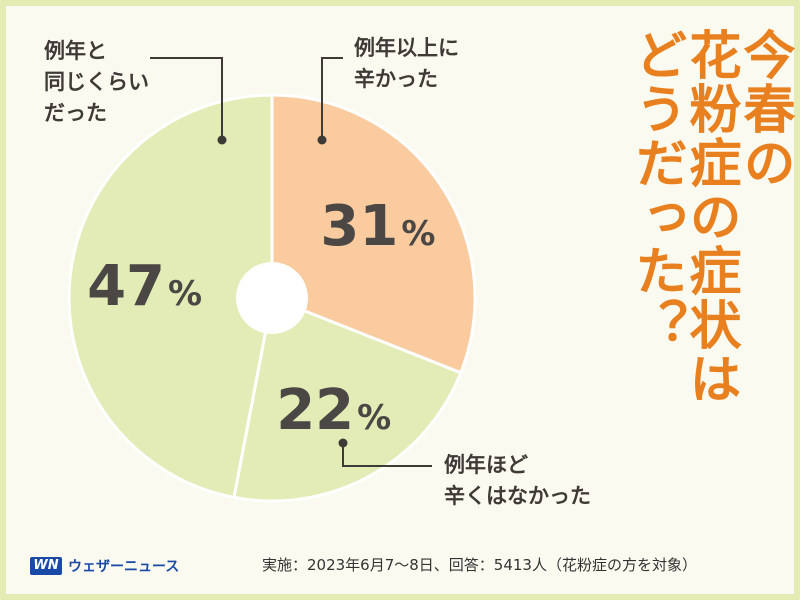 This screenshot has width=800, height=600. What do you see at coordinates (332, 98) in the screenshot?
I see `callout-line-above-average` at bounding box center [332, 98].